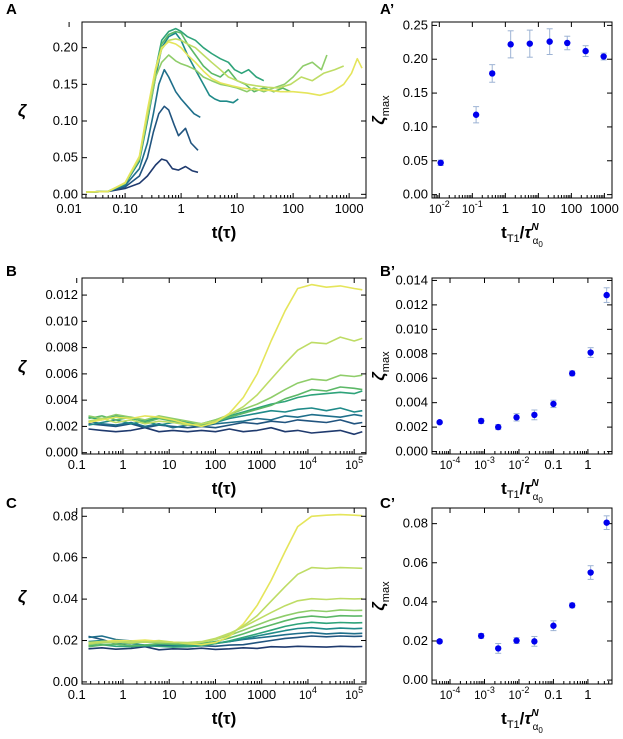 Image resolution: width=623 pixels, height=739 pixels. What do you see at coordinates (11, 9) in the screenshot?
I see `panel-label: A` at bounding box center [11, 9].